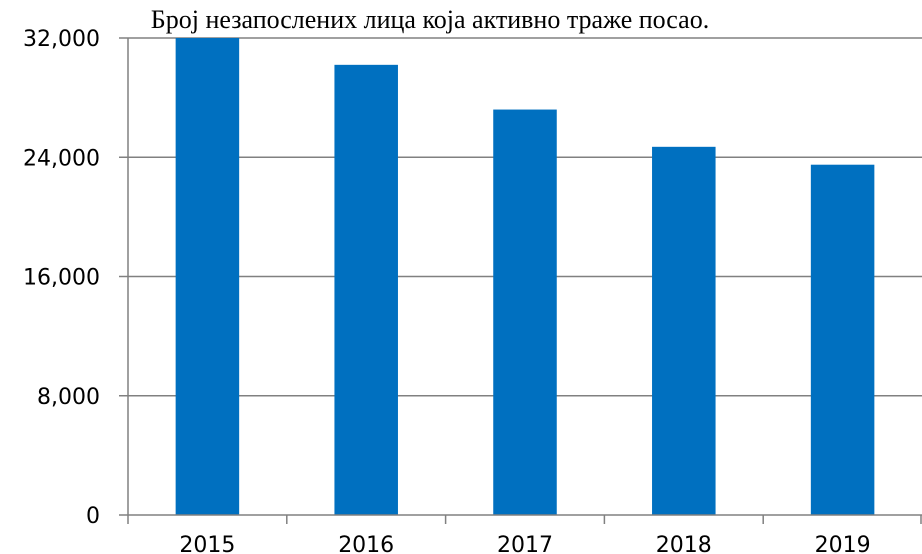 This screenshot has width=922, height=554. Describe the element at coordinates (684, 331) in the screenshot. I see `bar-2018` at that location.